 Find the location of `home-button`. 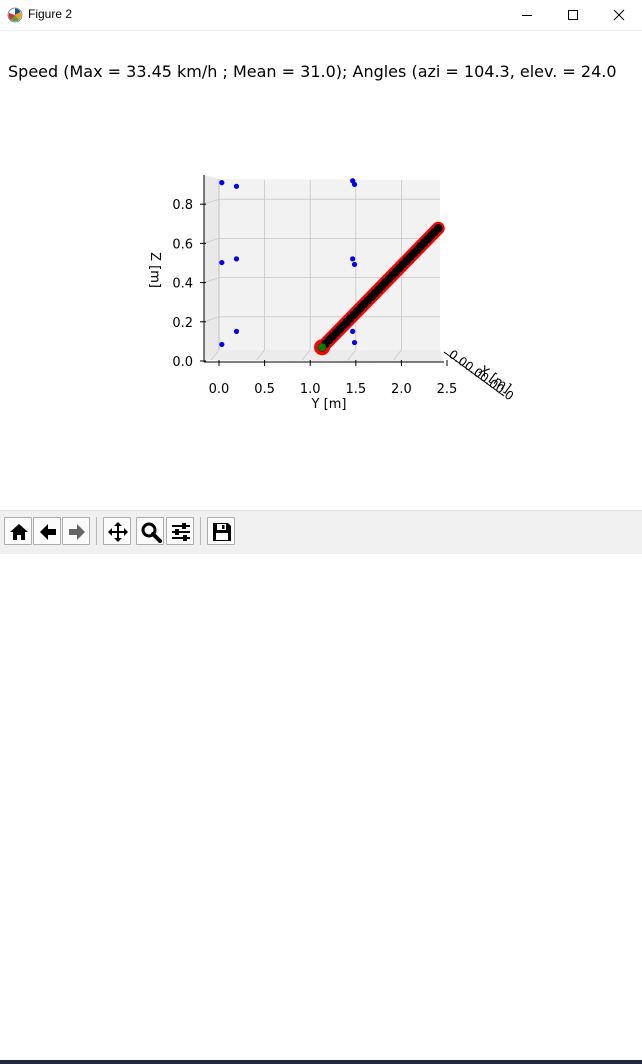

home-button is located at coordinates (18, 531).